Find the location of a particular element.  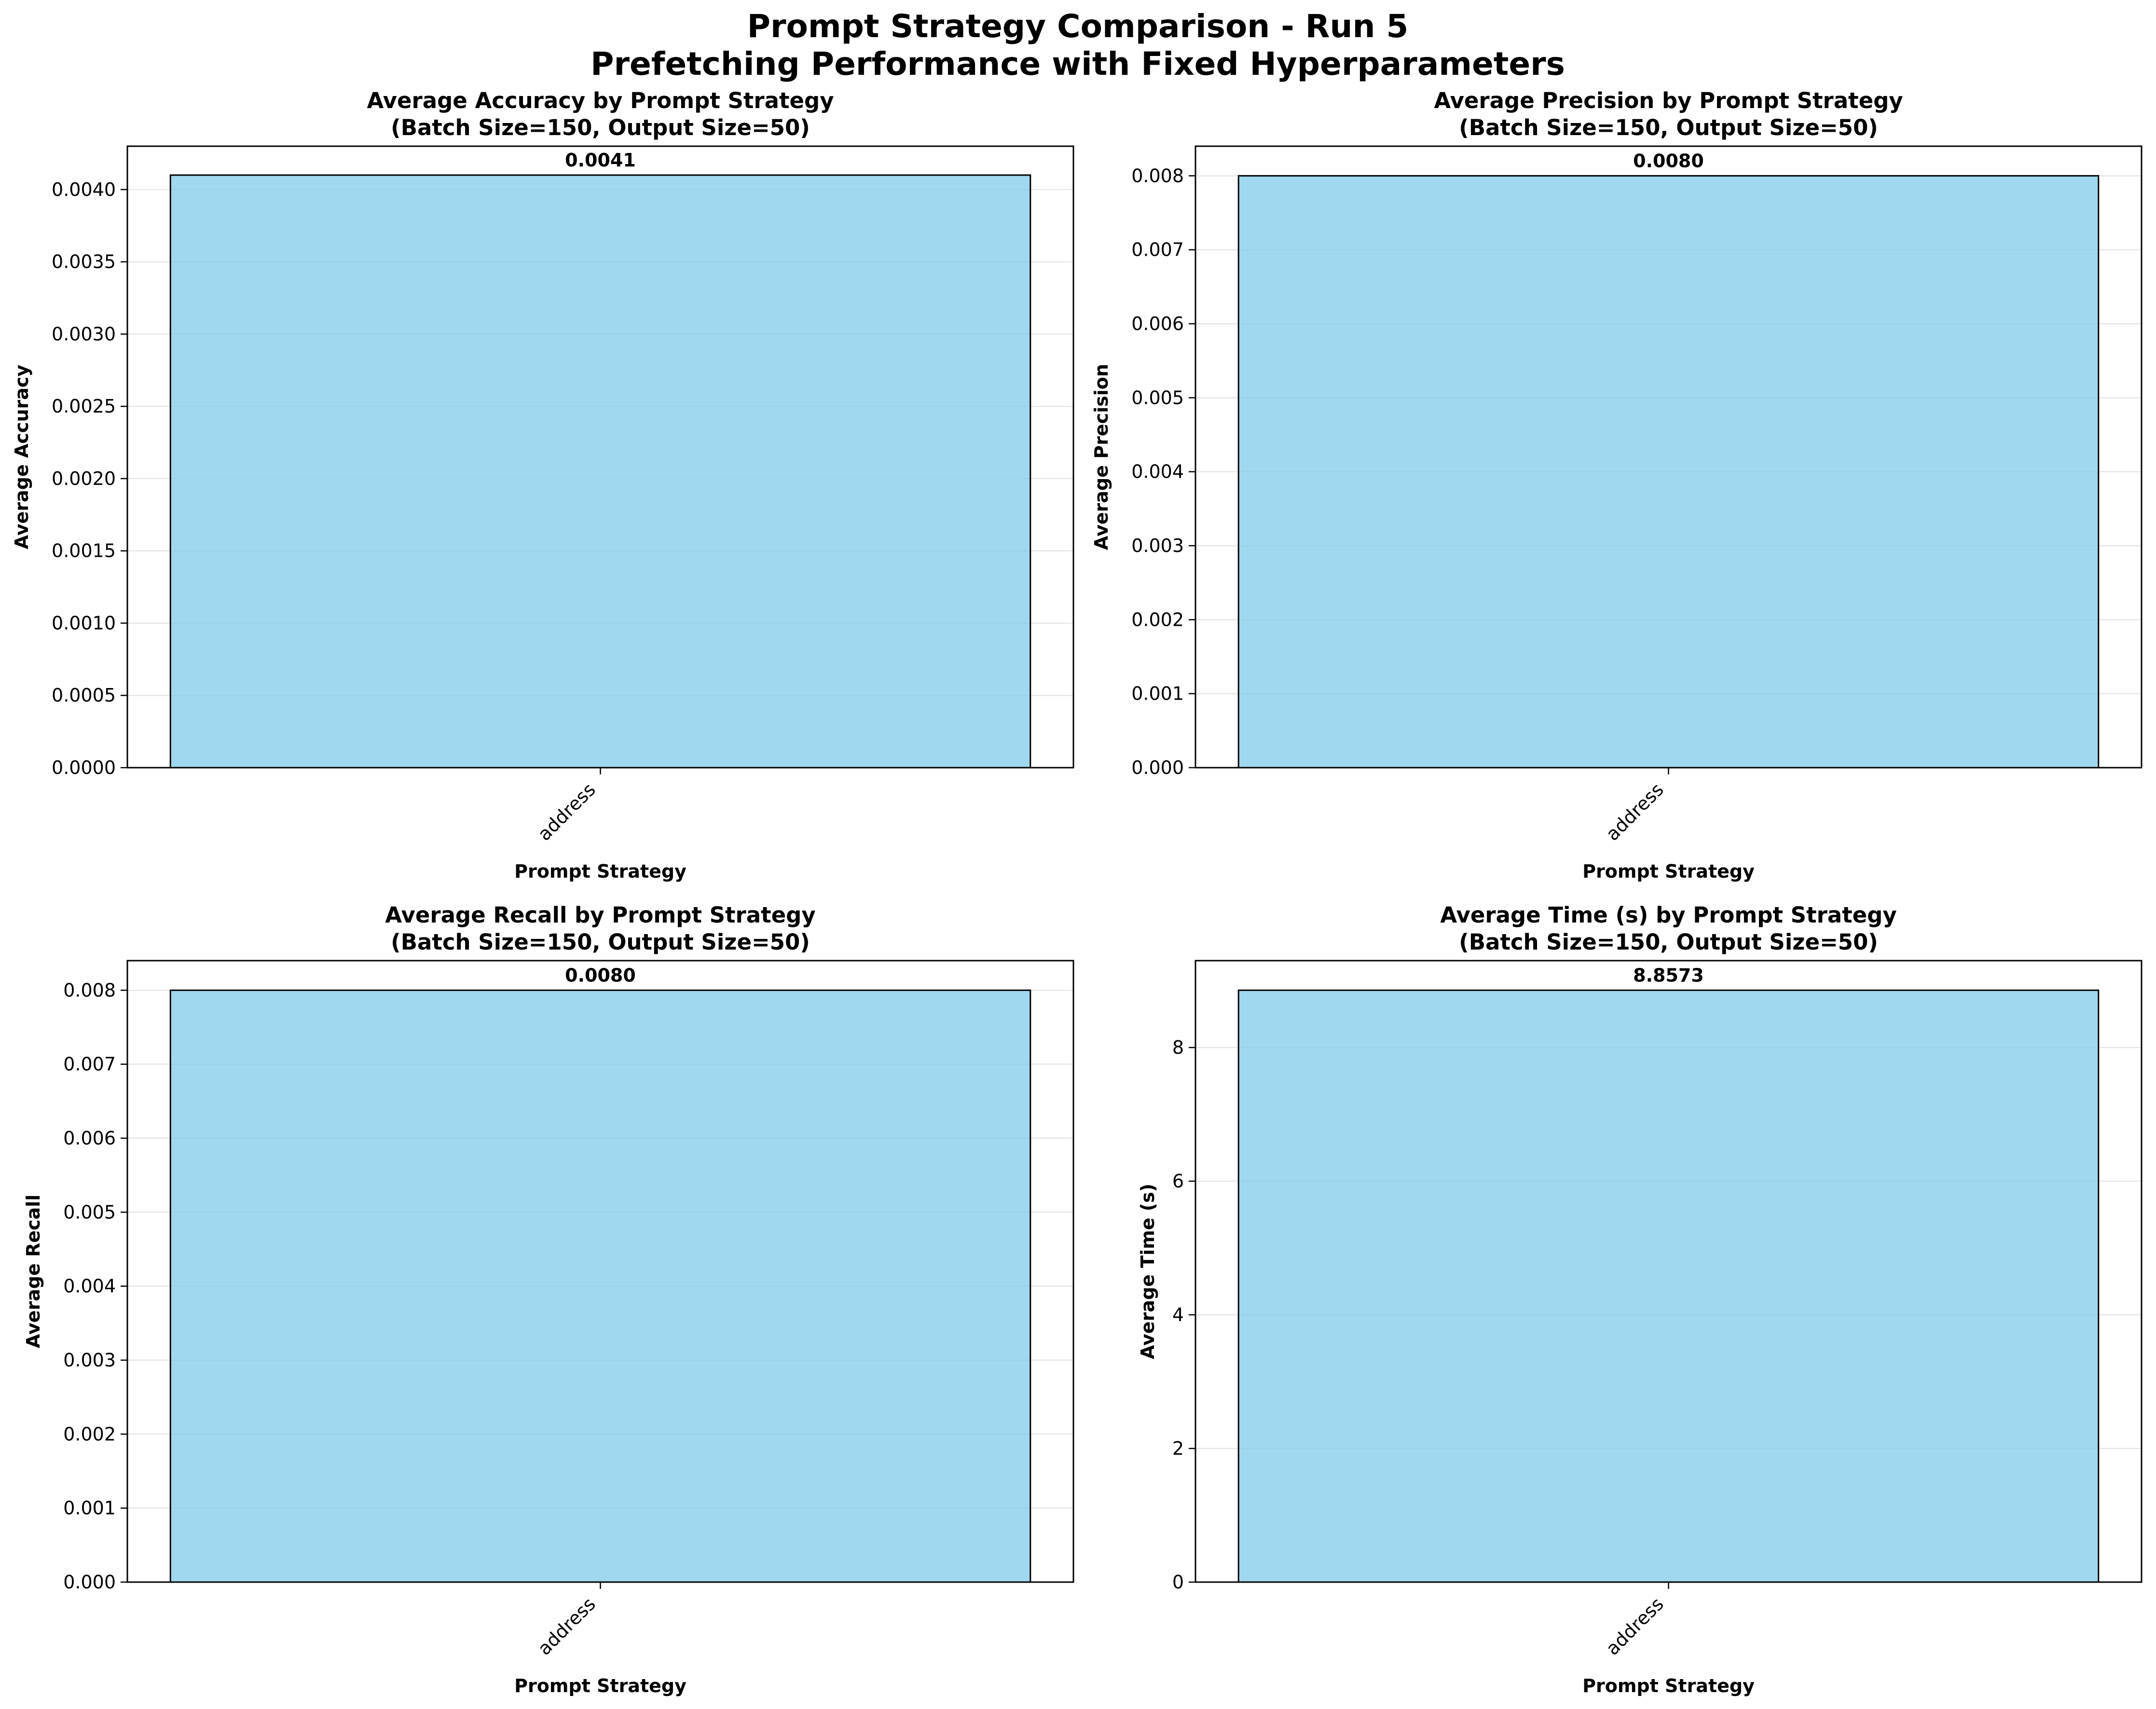

figure-title-line1: Prompt Strategy Comparison - Run 5 is located at coordinates (1078, 27).